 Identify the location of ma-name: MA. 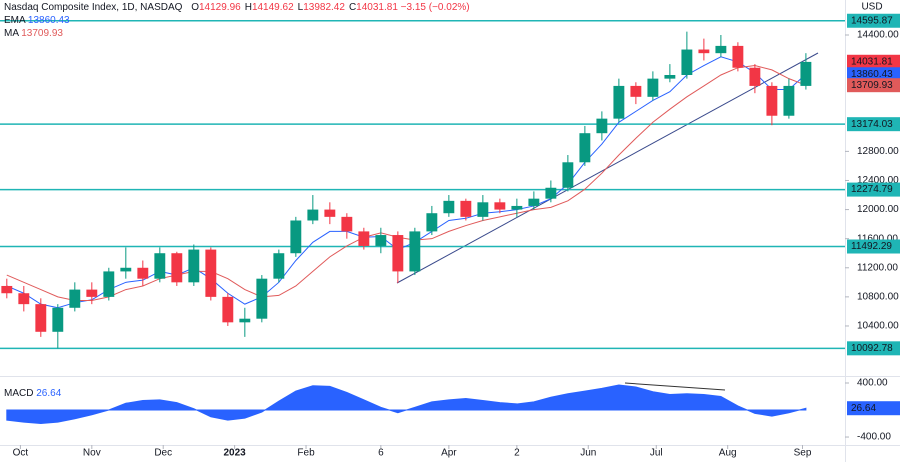
(11, 33).